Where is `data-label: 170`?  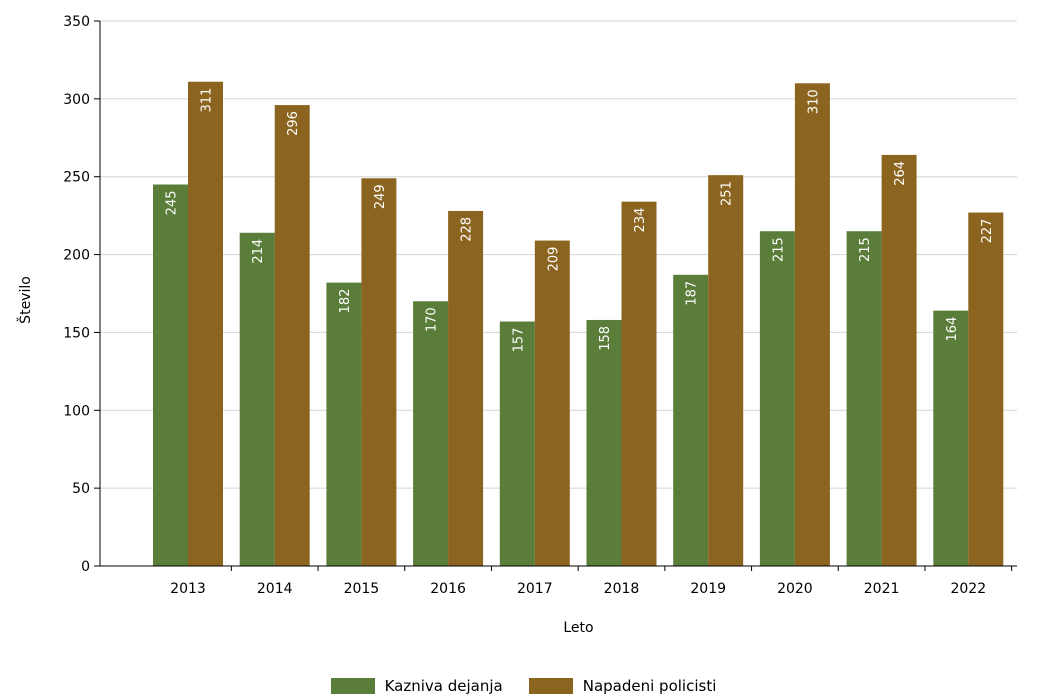
data-label: 170 is located at coordinates (432, 319).